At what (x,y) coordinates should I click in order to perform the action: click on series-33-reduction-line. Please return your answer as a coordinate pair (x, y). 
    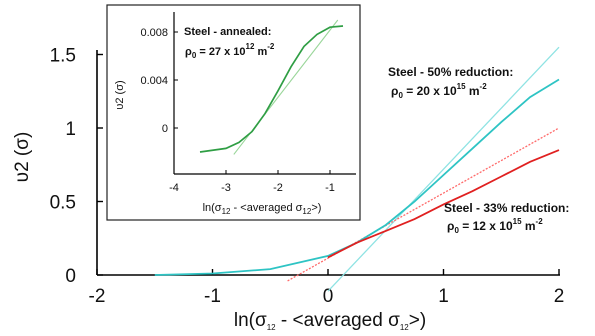
    Looking at the image, I should click on (443, 204).